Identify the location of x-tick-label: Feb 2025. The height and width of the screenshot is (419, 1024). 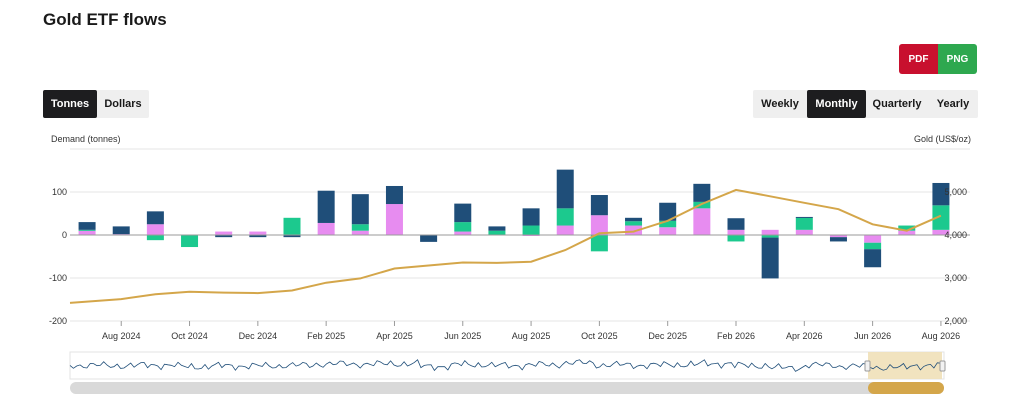
(326, 336).